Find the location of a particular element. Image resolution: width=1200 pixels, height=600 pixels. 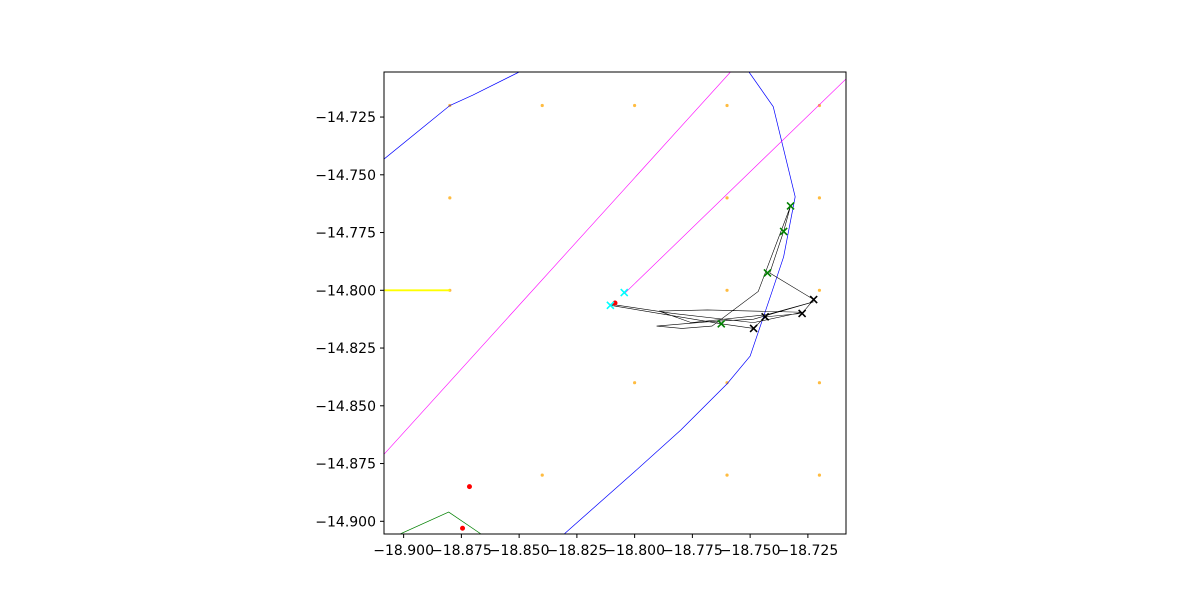

x-tick-label-4: −18.800 is located at coordinates (634, 551).